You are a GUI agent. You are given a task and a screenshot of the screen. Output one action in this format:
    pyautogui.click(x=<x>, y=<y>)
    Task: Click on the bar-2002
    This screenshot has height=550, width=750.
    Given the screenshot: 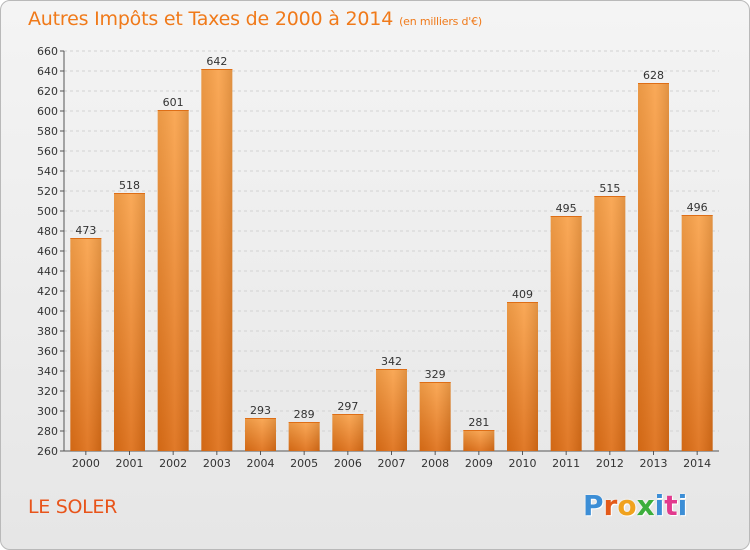 What is the action you would take?
    pyautogui.click(x=173, y=280)
    